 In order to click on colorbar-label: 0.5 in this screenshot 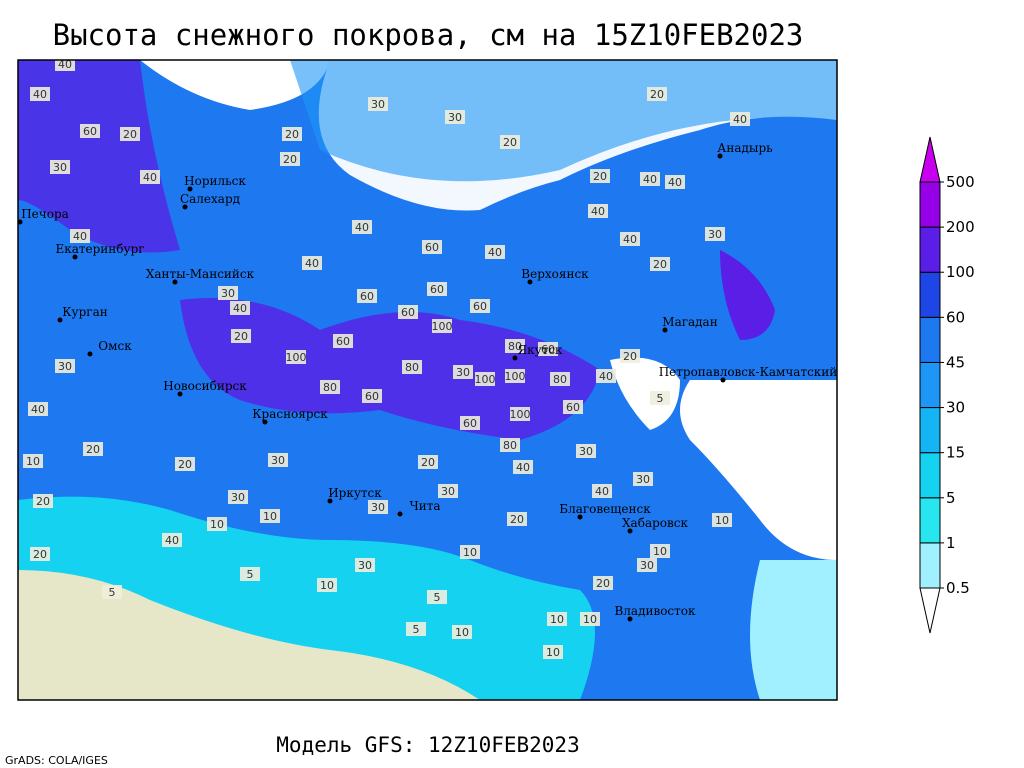, I will do `click(958, 588)`.